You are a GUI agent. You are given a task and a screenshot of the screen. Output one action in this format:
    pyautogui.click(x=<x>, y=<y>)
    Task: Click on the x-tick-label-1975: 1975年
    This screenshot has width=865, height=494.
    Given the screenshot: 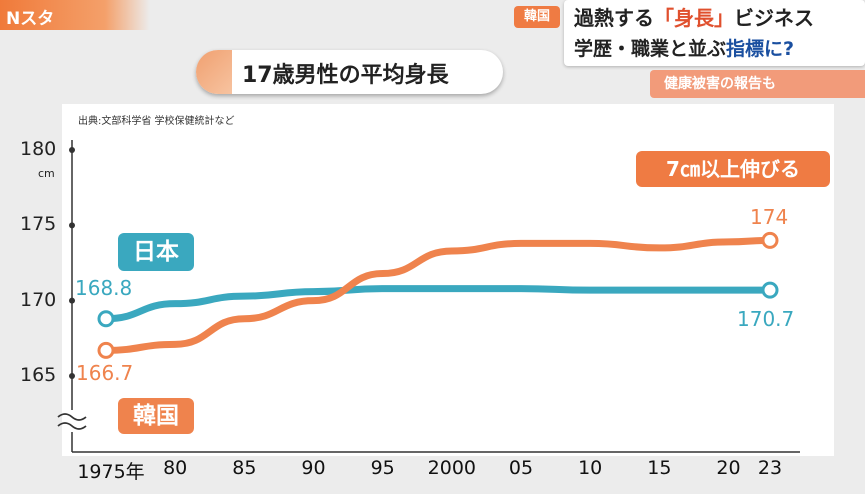 What is the action you would take?
    pyautogui.click(x=111, y=472)
    